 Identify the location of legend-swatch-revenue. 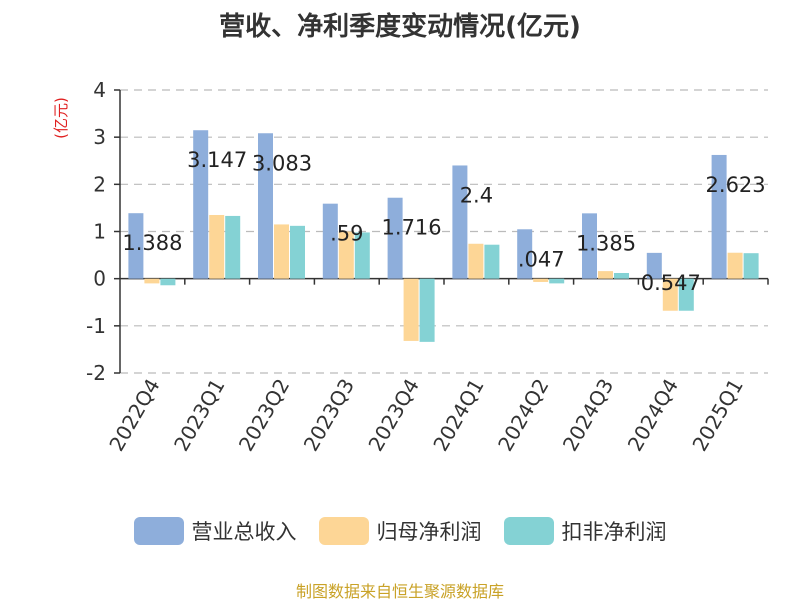
(158, 531).